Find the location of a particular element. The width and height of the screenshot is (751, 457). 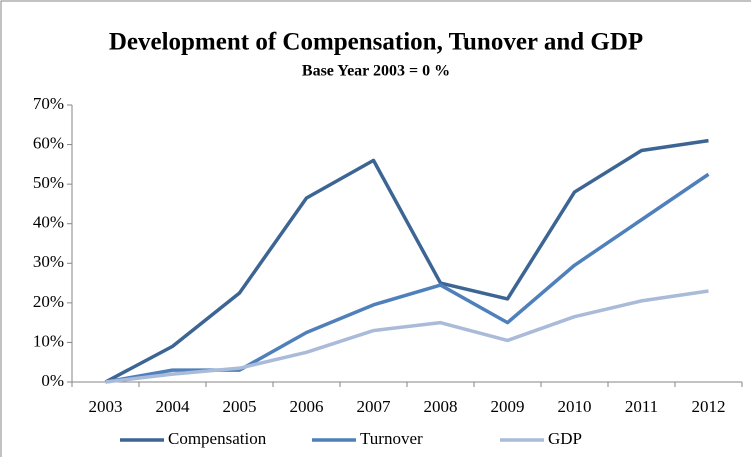

x-tick-label: 2008 is located at coordinates (441, 406).